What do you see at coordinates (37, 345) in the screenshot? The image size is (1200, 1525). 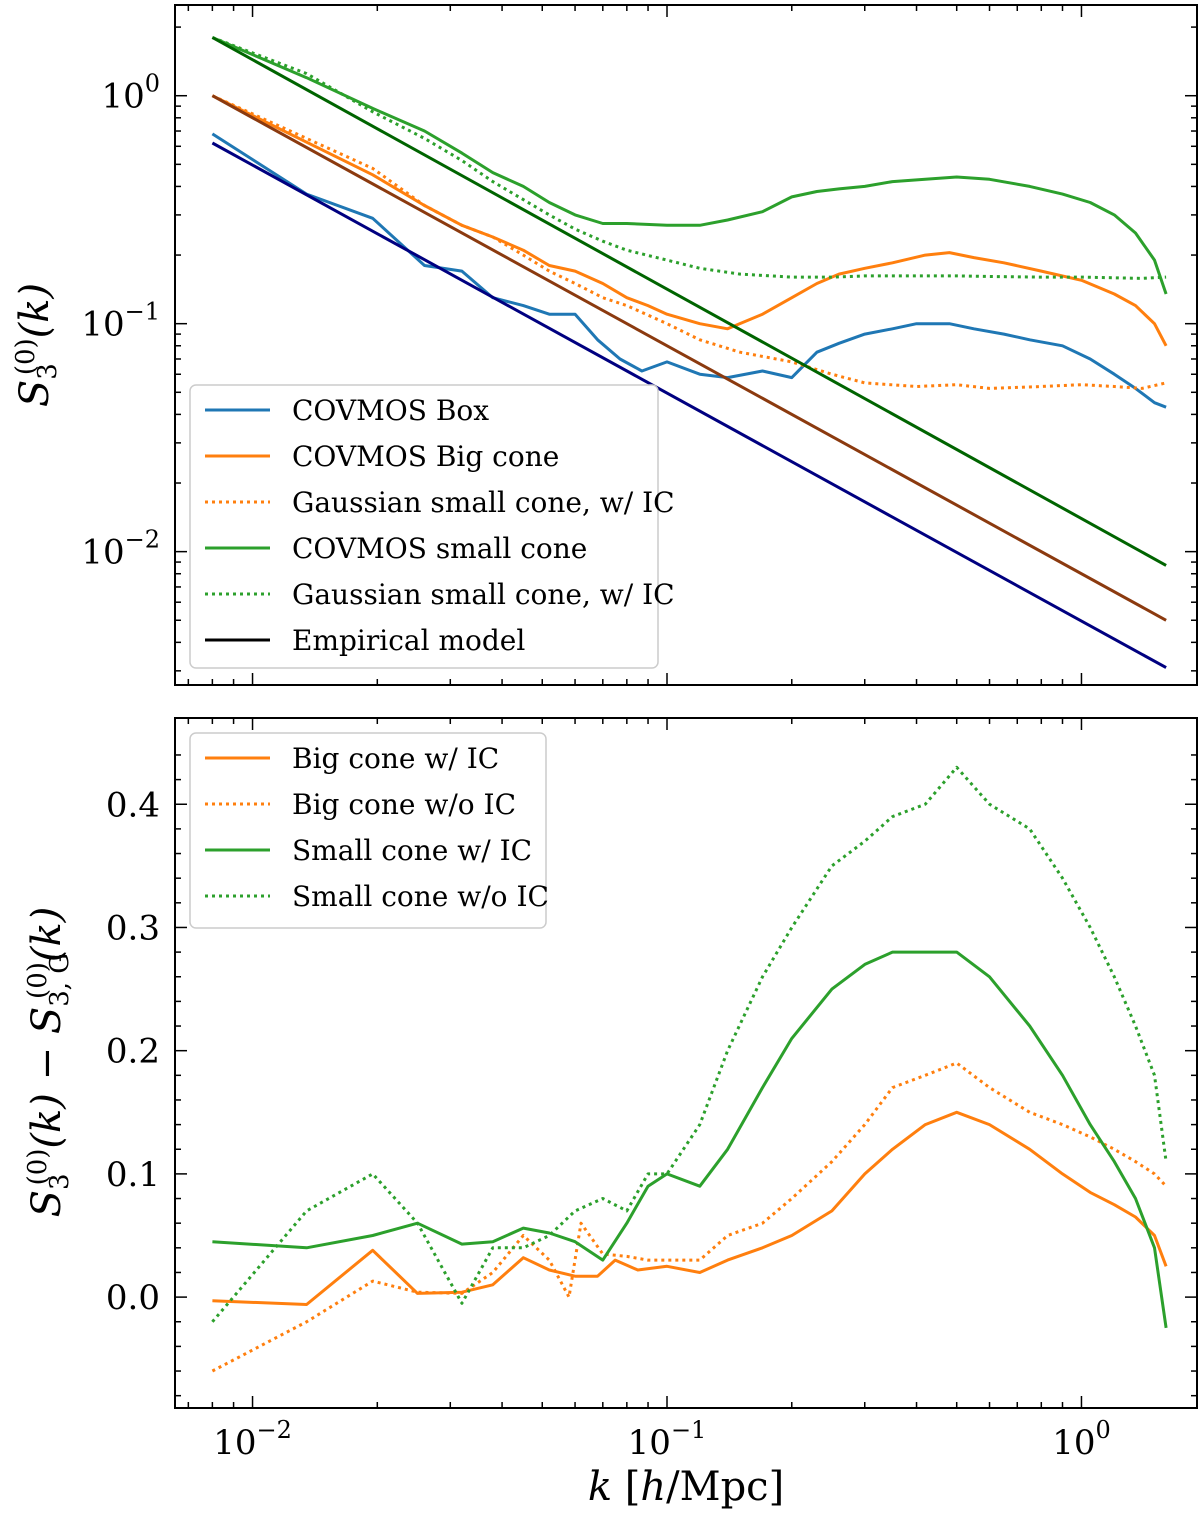 I see `top-y-axis-title: S3(0)(k)` at bounding box center [37, 345].